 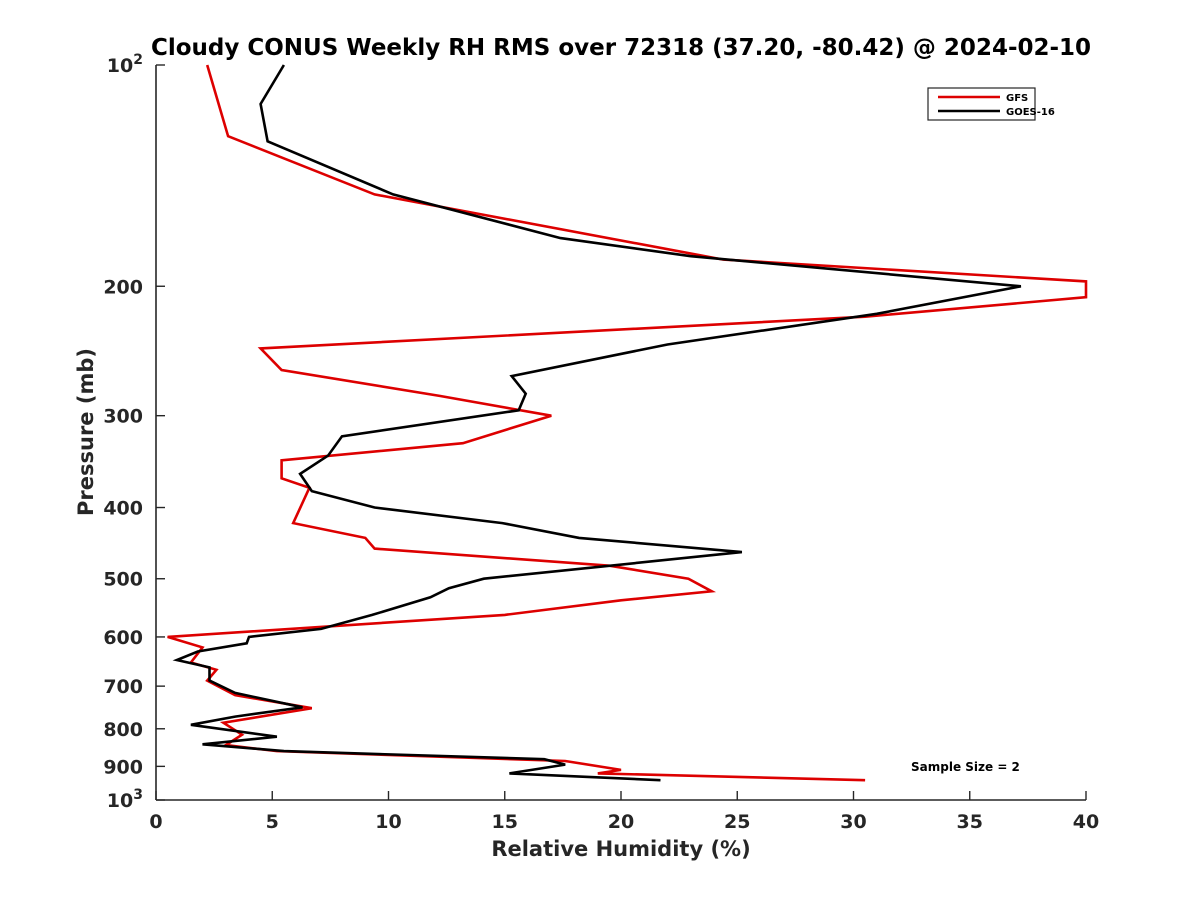 I want to click on x-tick-label: 40, so click(x=1086, y=822).